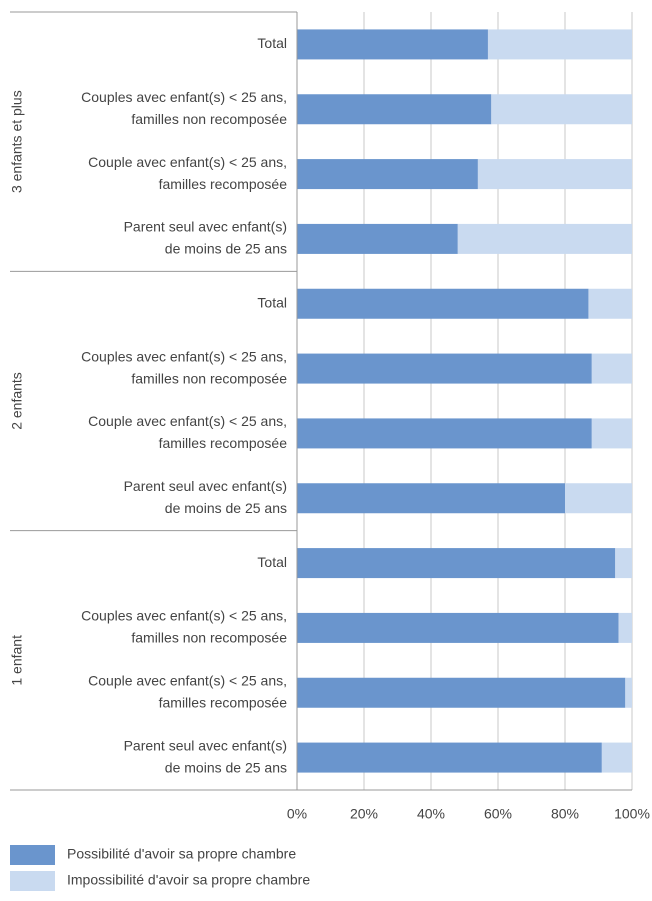  What do you see at coordinates (17, 141) in the screenshot?
I see `group-label: 3 enfants et plus` at bounding box center [17, 141].